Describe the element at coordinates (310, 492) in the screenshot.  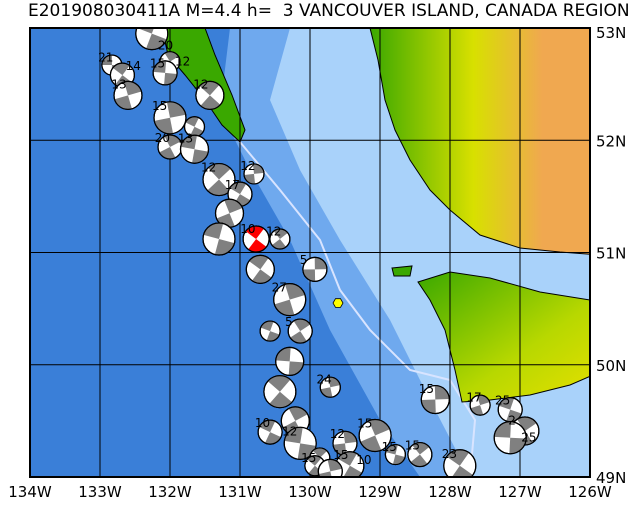
I see `lon-tick-label: 130W` at that location.